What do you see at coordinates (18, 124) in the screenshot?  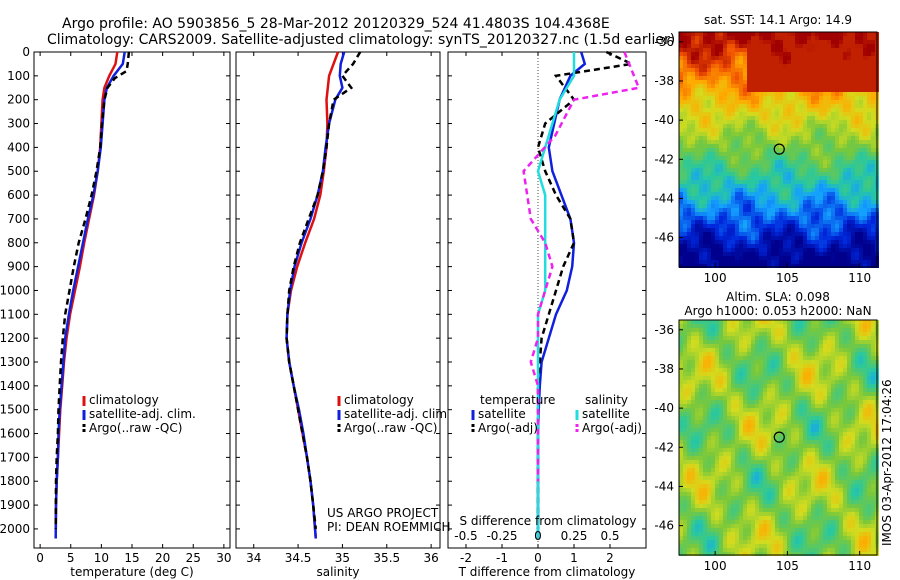 I see `y-tick-label: 300` at bounding box center [18, 124].